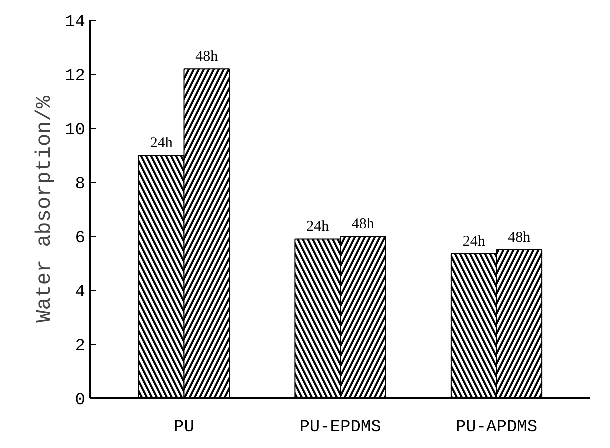  Describe the element at coordinates (46, 209) in the screenshot. I see `y-axis-title: Water absorption/%` at that location.